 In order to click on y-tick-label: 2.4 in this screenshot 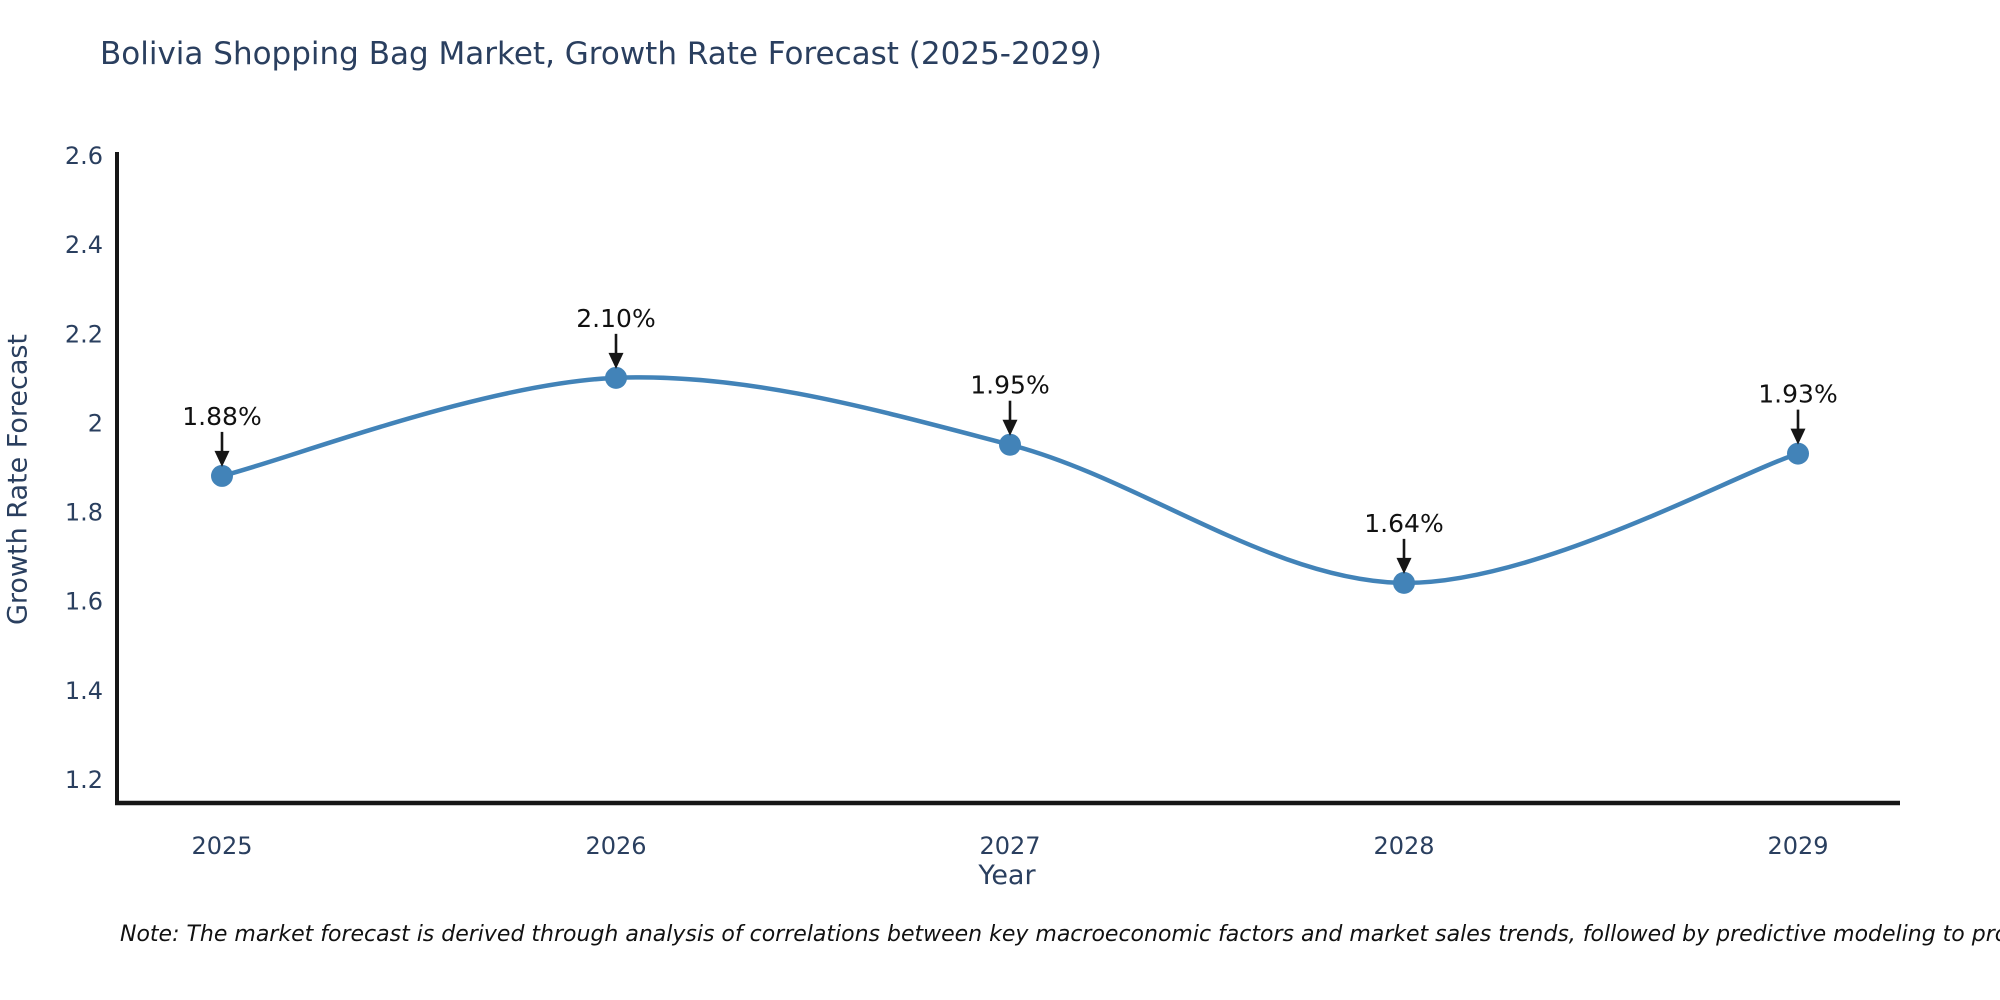, I will do `click(84, 245)`.